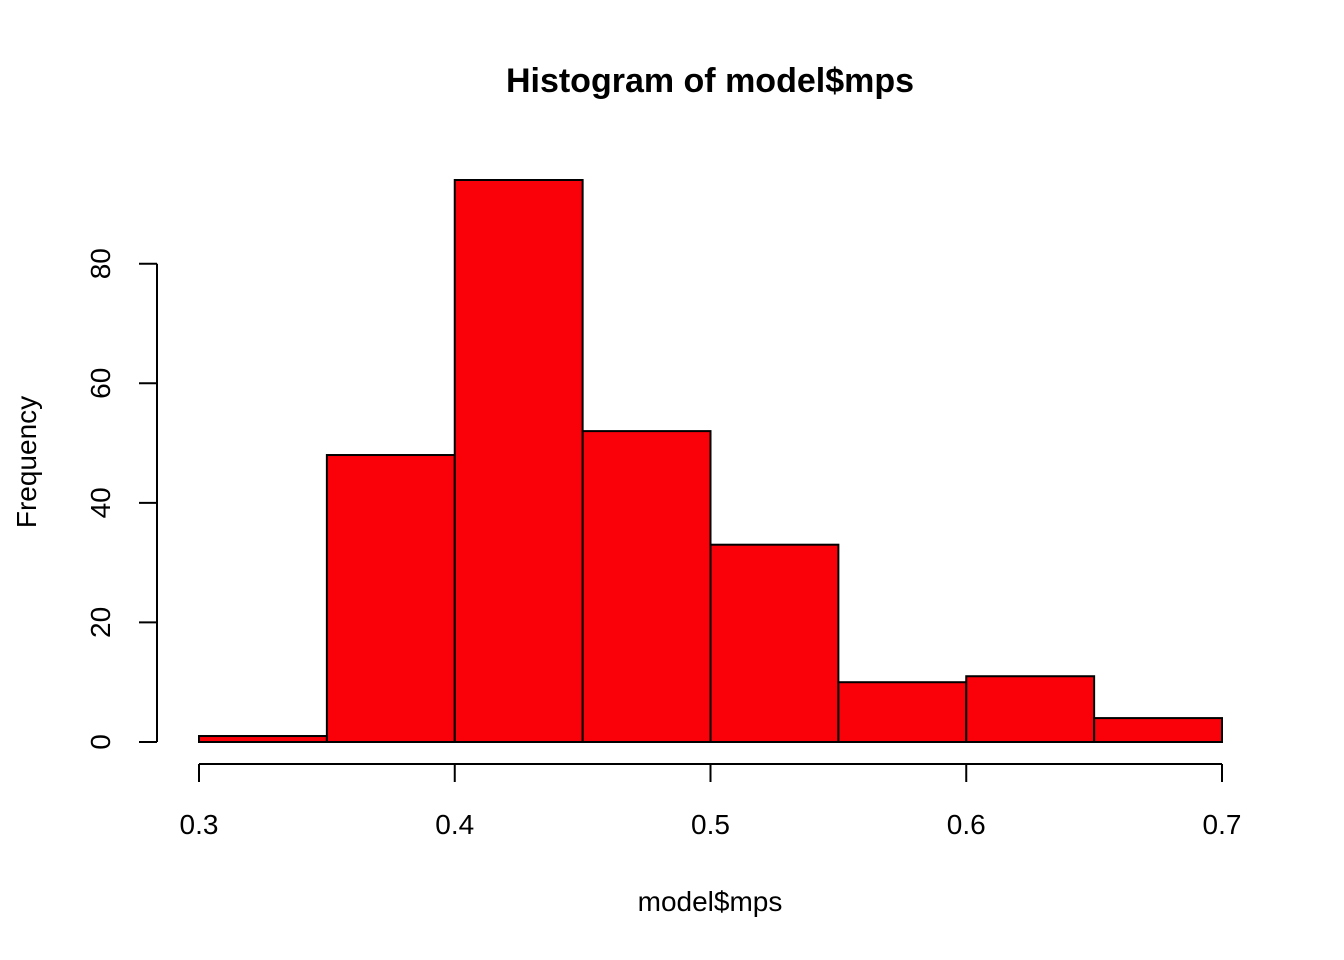 The width and height of the screenshot is (1344, 960). I want to click on y-tick-label: 60, so click(100, 383).